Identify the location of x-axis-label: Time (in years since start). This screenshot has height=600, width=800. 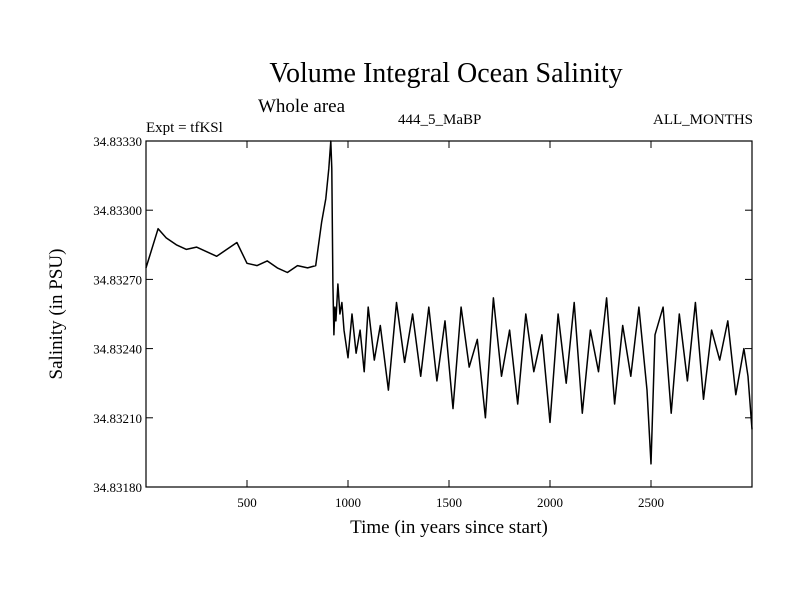
(449, 527).